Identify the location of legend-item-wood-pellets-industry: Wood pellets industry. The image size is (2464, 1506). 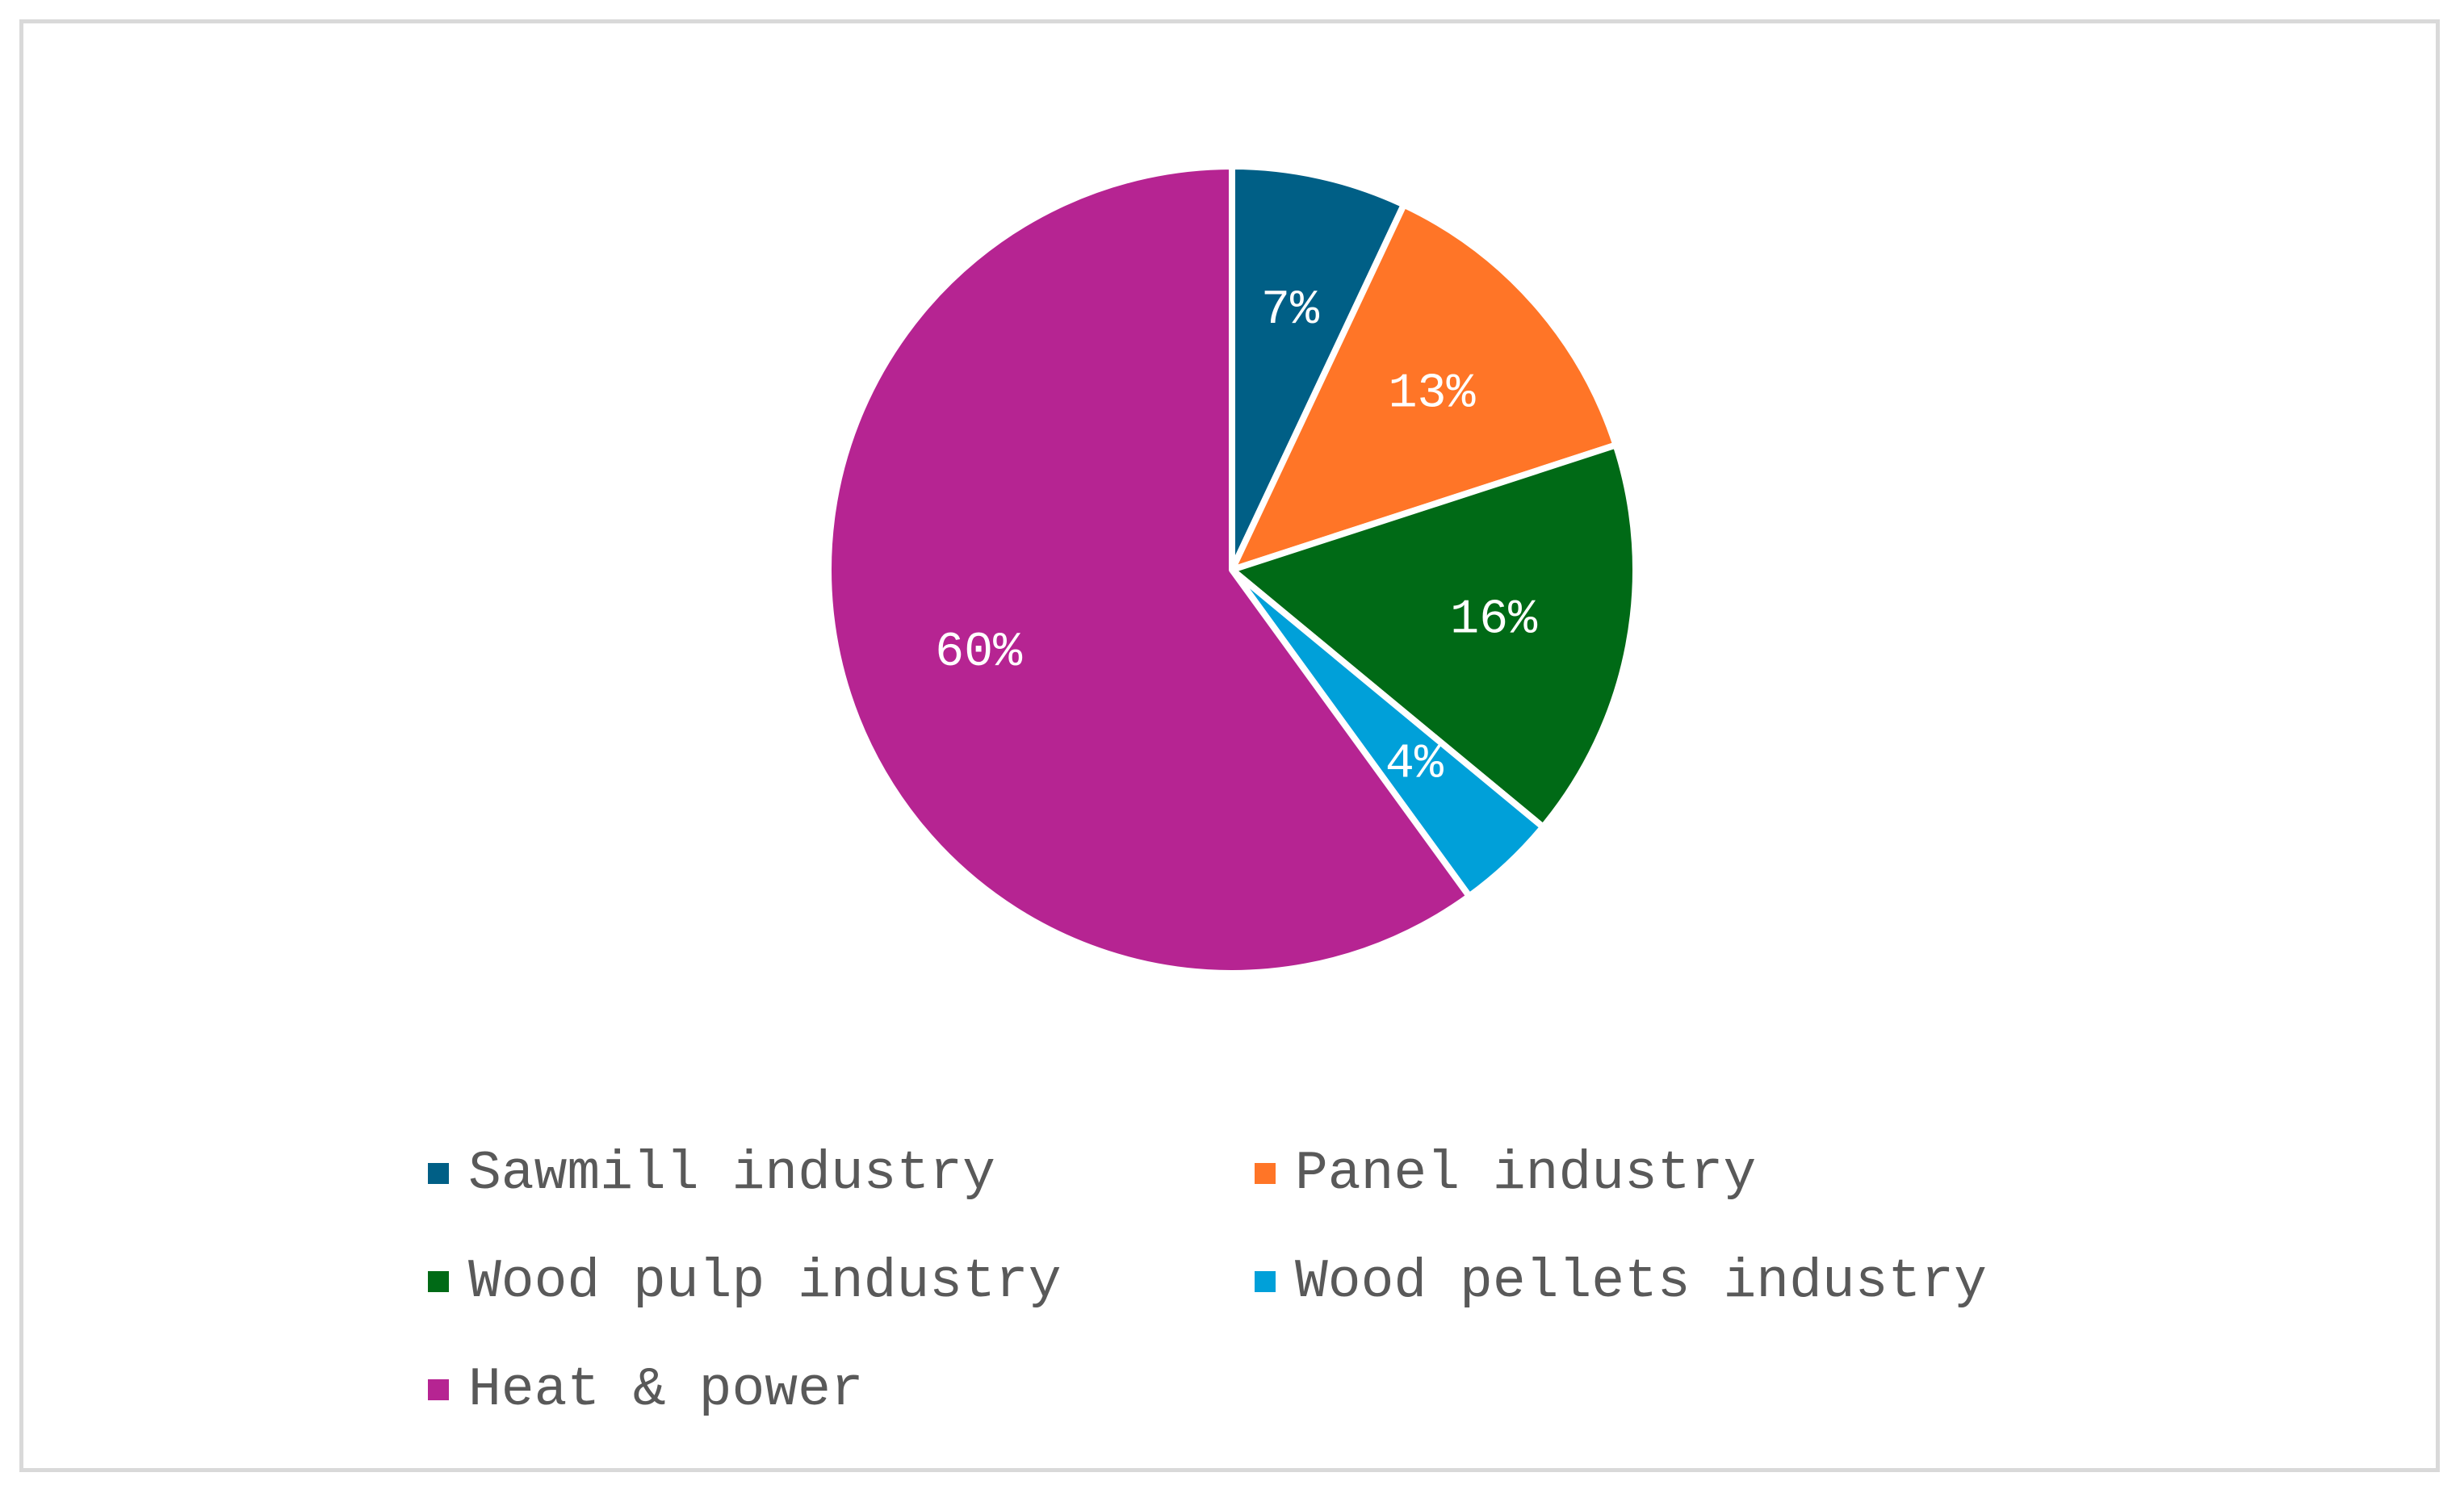
(1621, 1281).